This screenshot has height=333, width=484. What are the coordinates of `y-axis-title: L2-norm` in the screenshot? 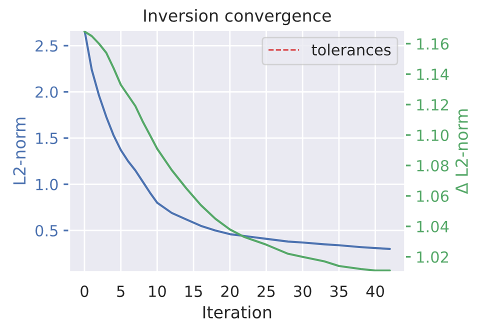 It's located at (19, 151).